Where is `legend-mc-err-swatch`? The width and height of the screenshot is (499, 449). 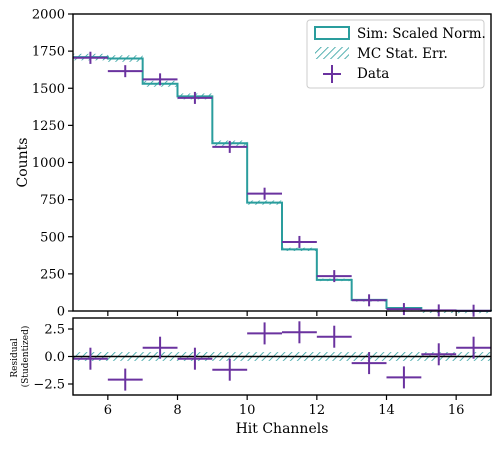
legend-mc-err-swatch is located at coordinates (332, 53).